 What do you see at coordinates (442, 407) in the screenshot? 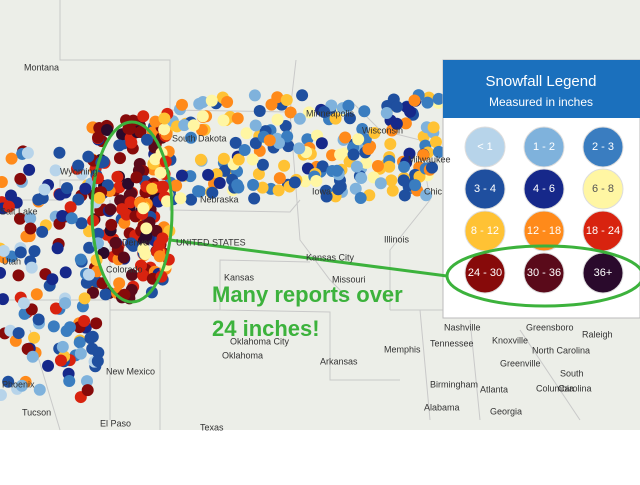
I see `place-label: Alabama` at bounding box center [442, 407].